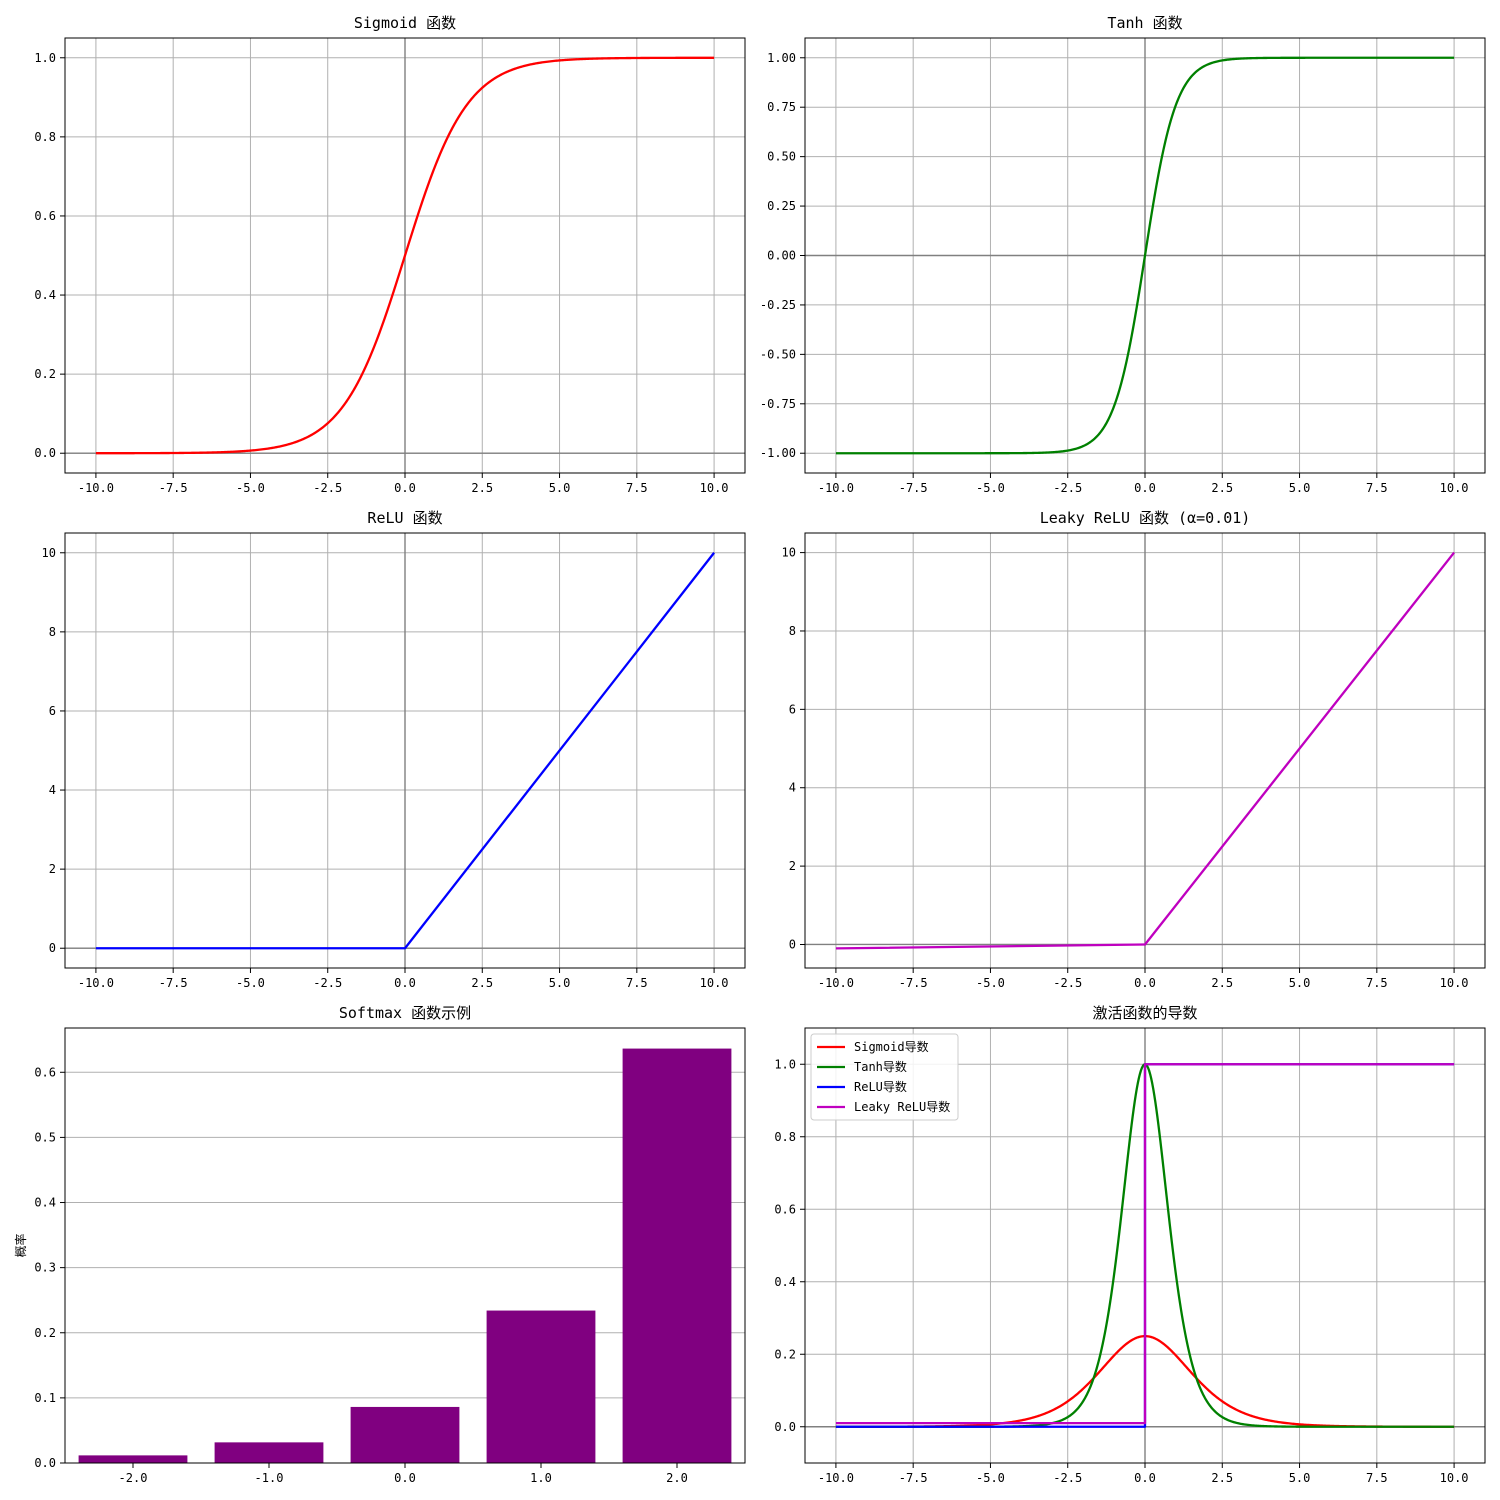 This screenshot has height=1500, width=1500. Describe the element at coordinates (133, 1459) in the screenshot. I see `bar--2.0` at that location.